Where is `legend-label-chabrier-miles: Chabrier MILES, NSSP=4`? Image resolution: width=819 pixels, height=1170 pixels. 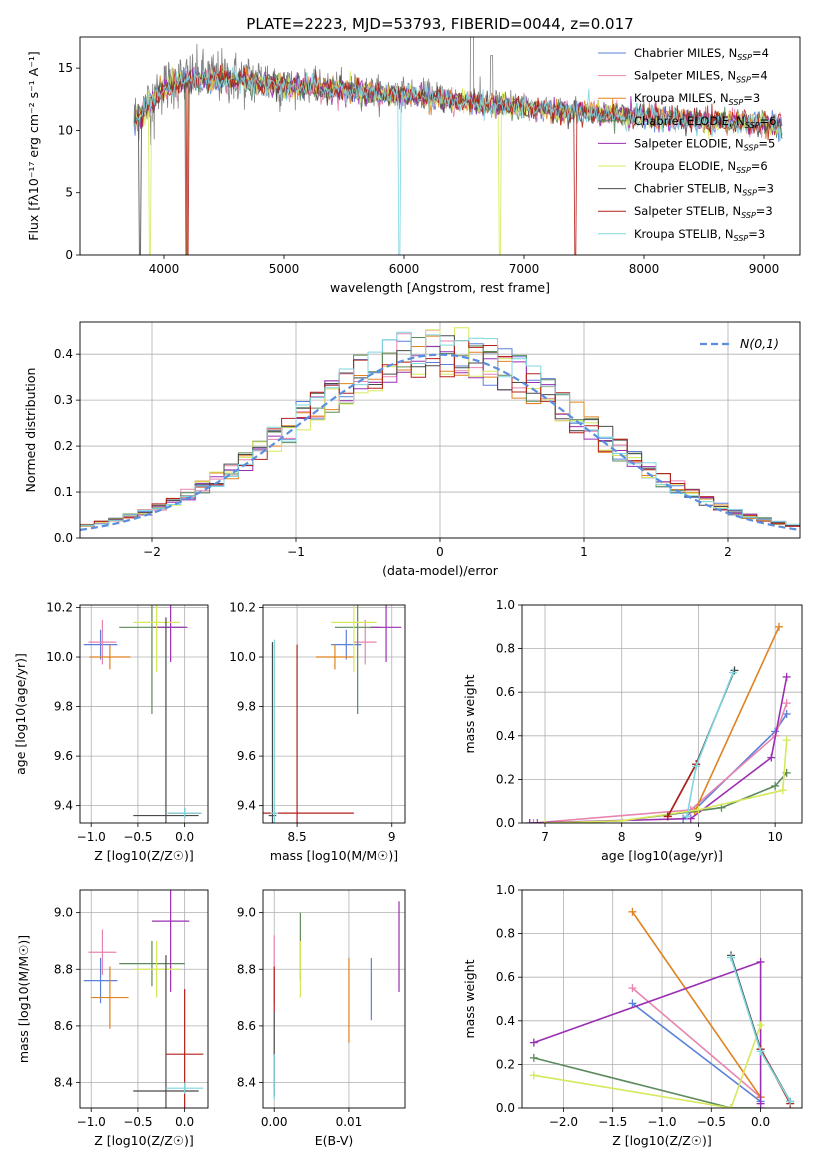 legend-label-chabrier-miles: Chabrier MILES, NSSP=4 is located at coordinates (701, 54).